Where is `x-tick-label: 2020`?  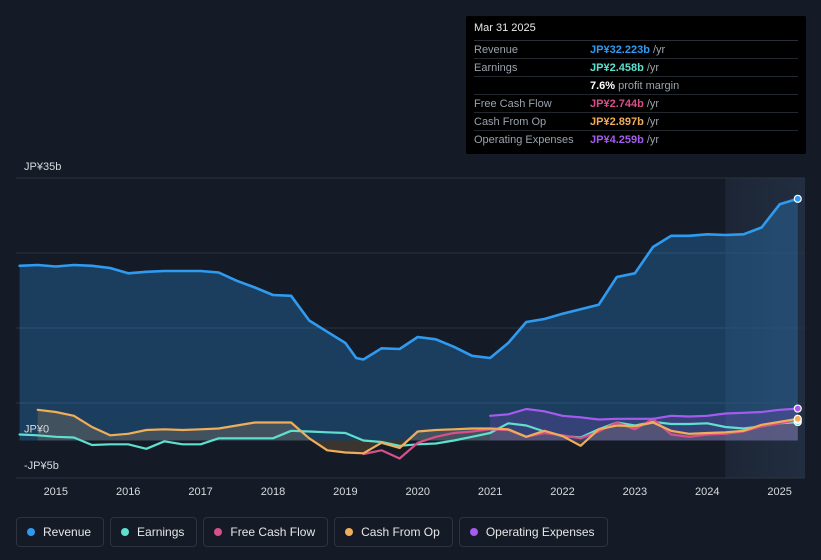
x-tick-label: 2020 is located at coordinates (417, 492).